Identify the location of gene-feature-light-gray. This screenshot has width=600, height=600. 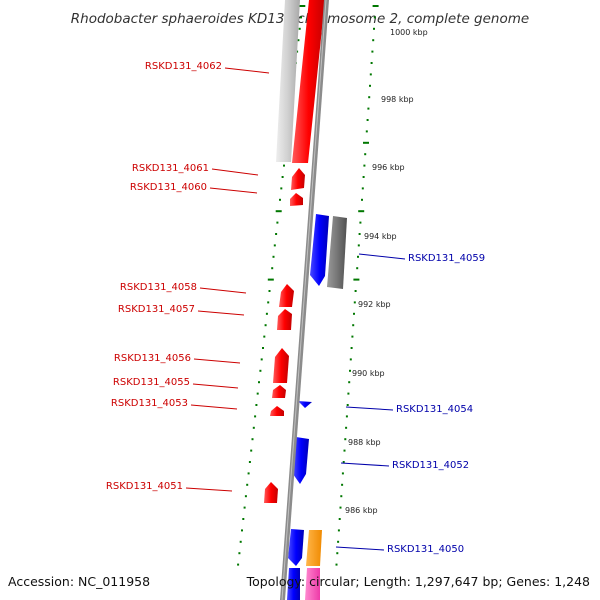
(288, 81).